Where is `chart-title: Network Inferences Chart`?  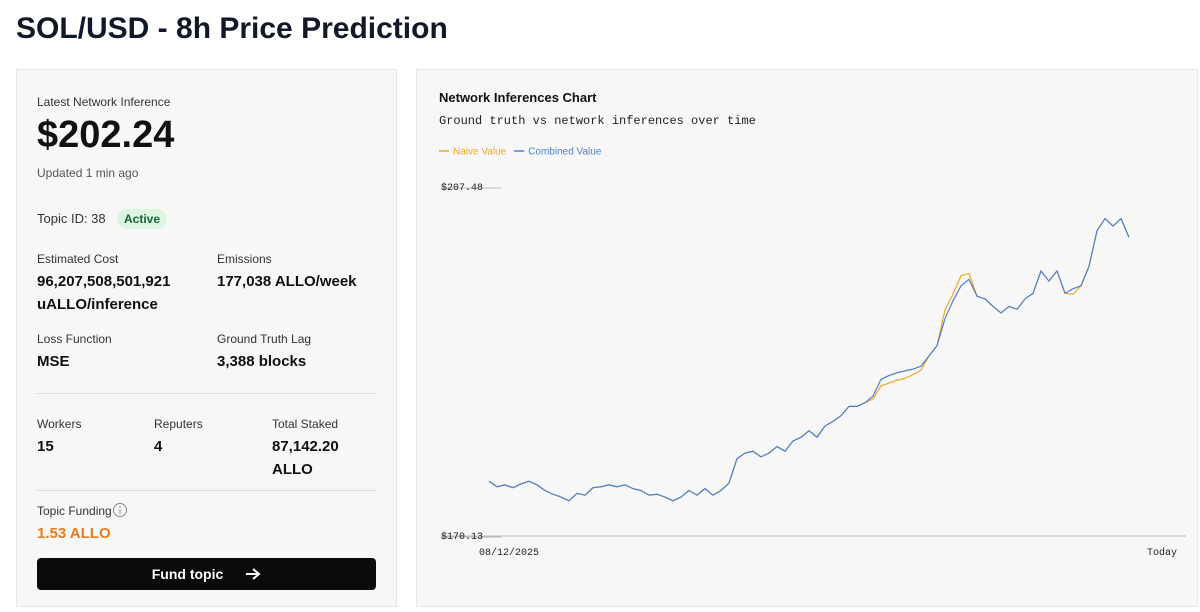
chart-title: Network Inferences Chart is located at coordinates (518, 97).